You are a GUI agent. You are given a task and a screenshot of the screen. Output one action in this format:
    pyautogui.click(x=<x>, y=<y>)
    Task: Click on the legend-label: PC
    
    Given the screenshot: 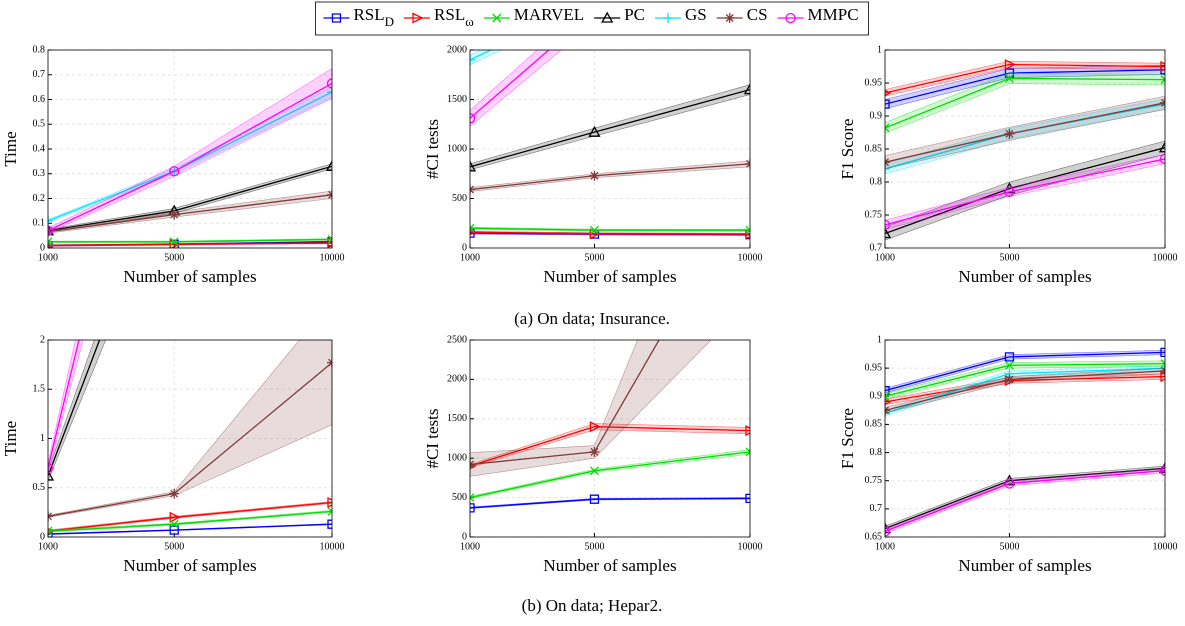 What is the action you would take?
    pyautogui.click(x=634, y=14)
    